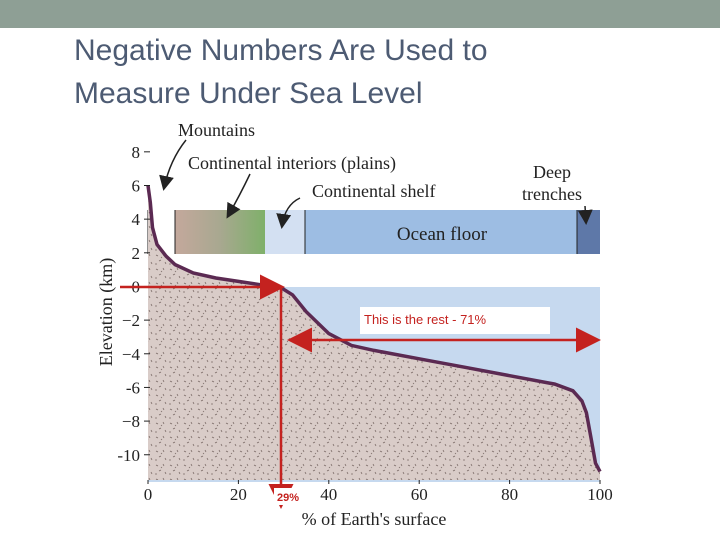  Describe the element at coordinates (328, 494) in the screenshot. I see `x-tick-label: 40` at that location.